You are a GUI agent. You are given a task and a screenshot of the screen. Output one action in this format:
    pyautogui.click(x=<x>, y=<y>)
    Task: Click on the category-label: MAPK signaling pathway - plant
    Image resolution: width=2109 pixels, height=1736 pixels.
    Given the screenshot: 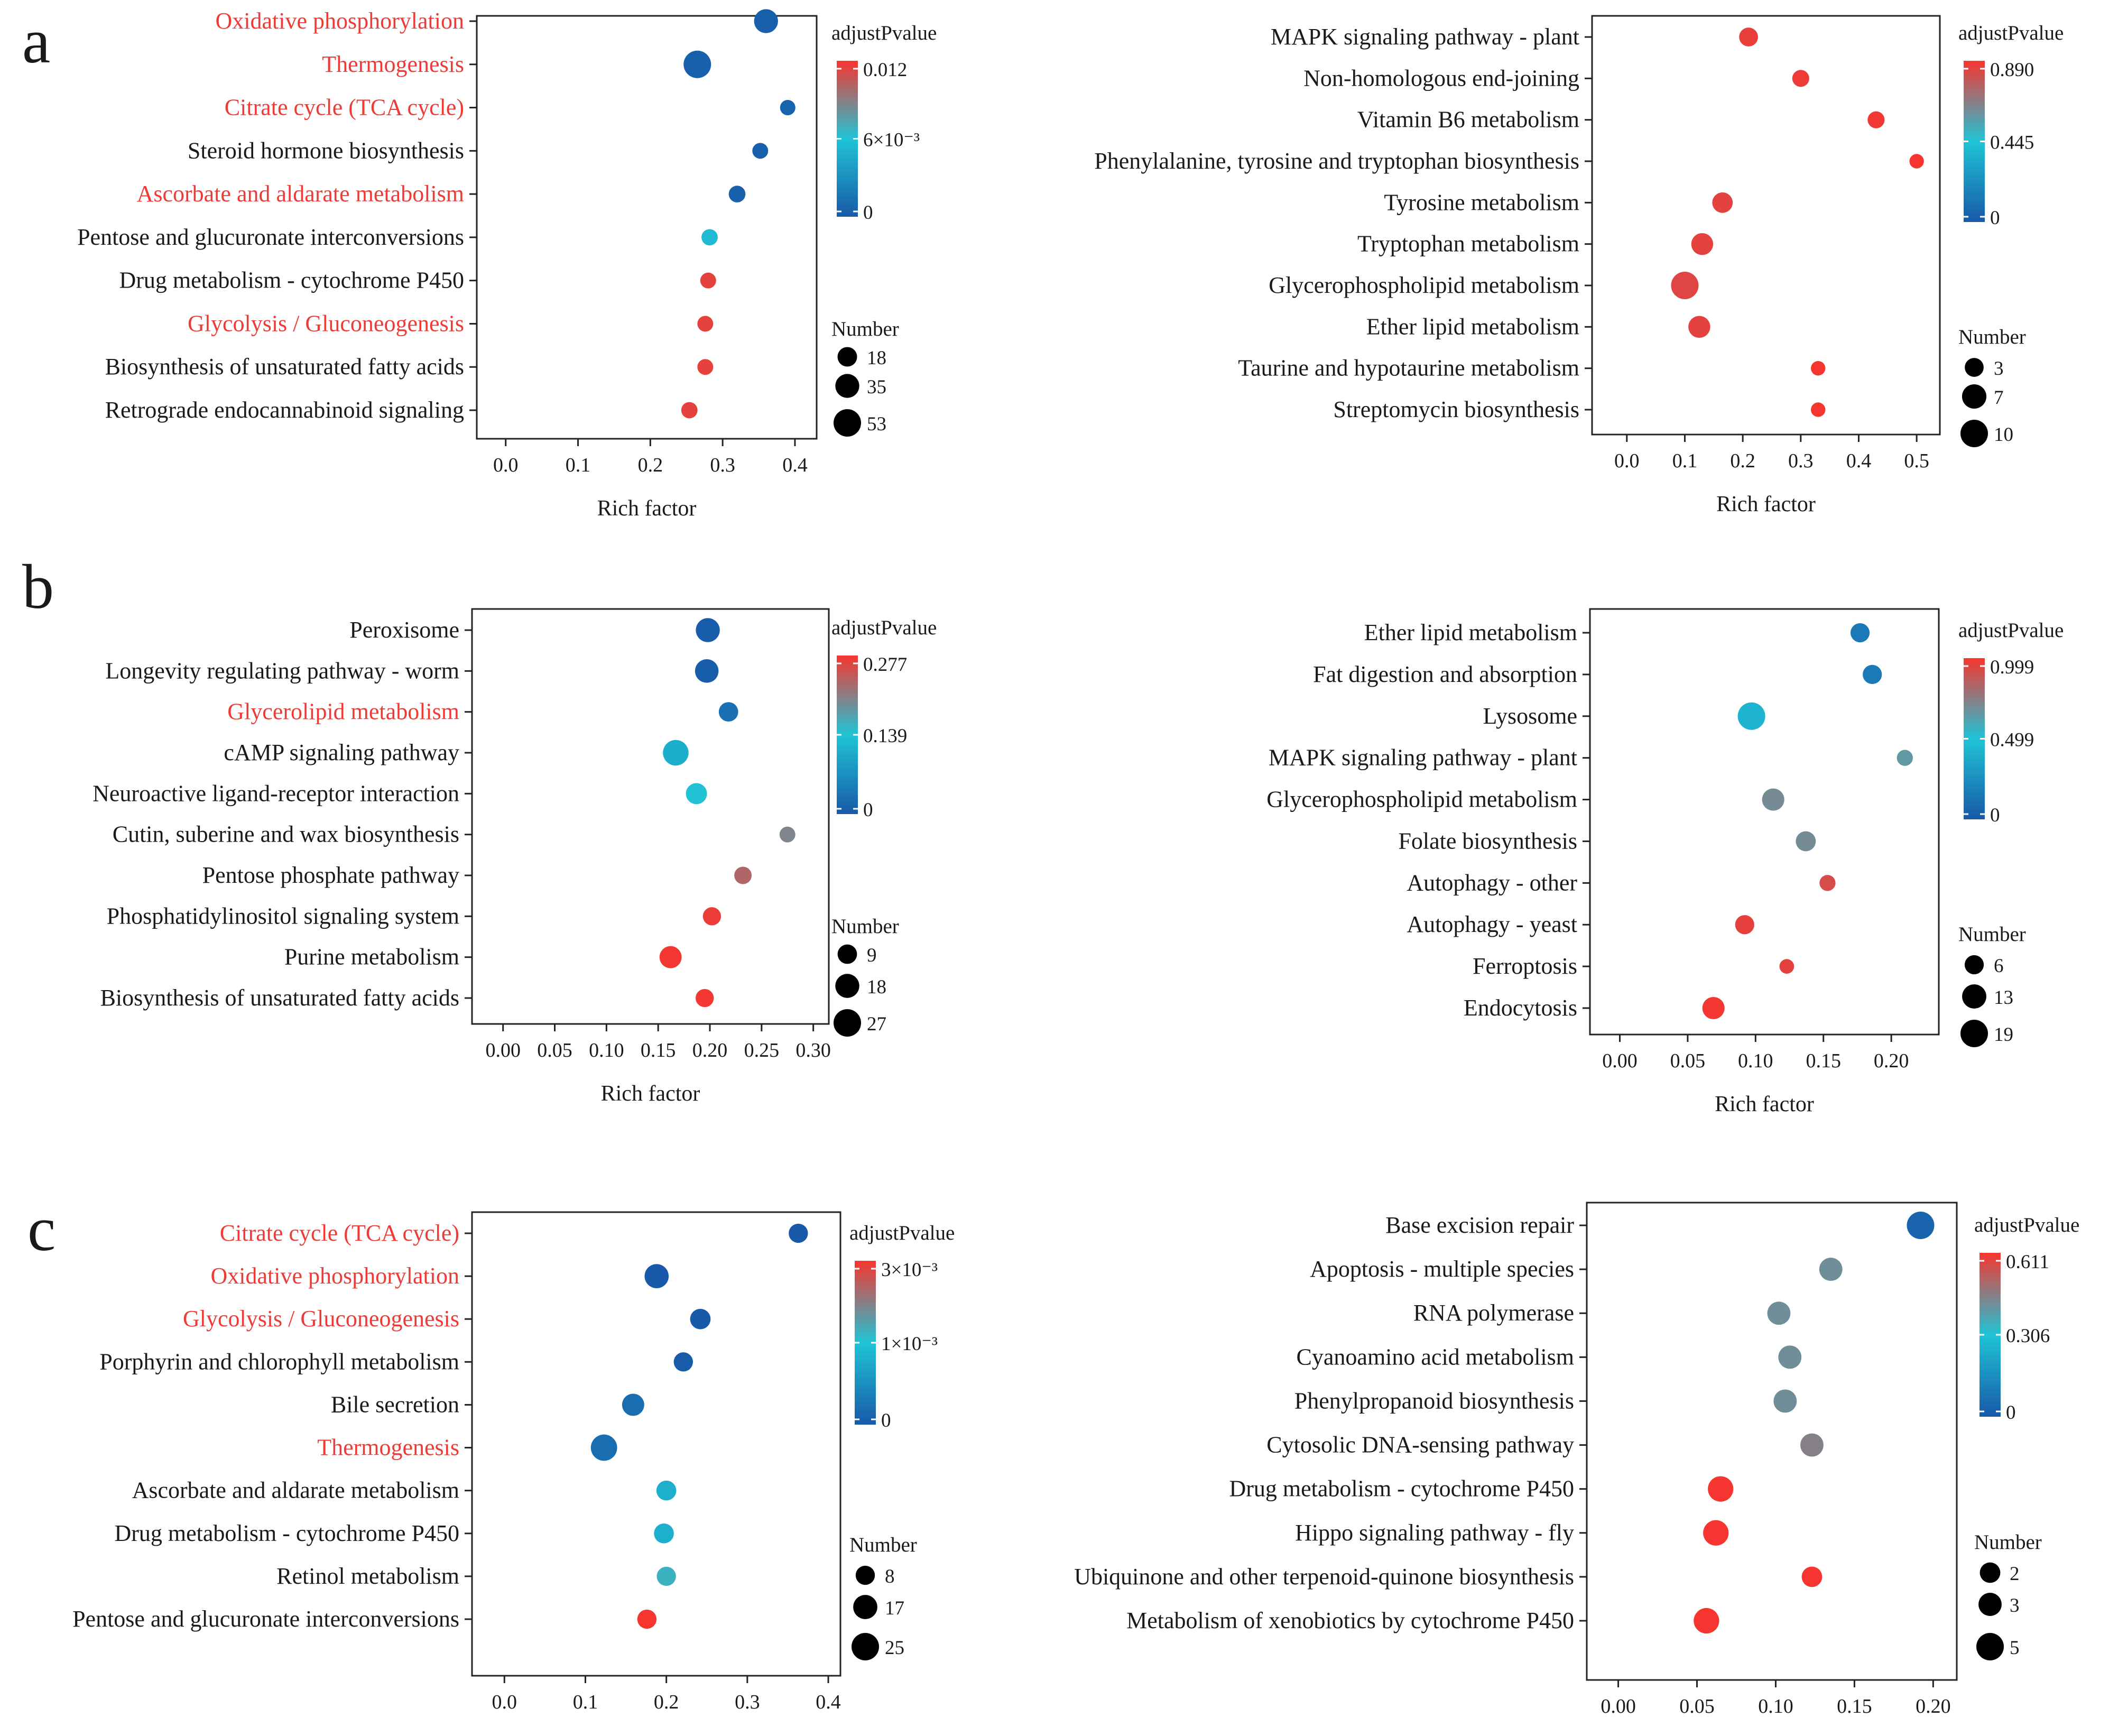 What is the action you would take?
    pyautogui.click(x=1423, y=758)
    